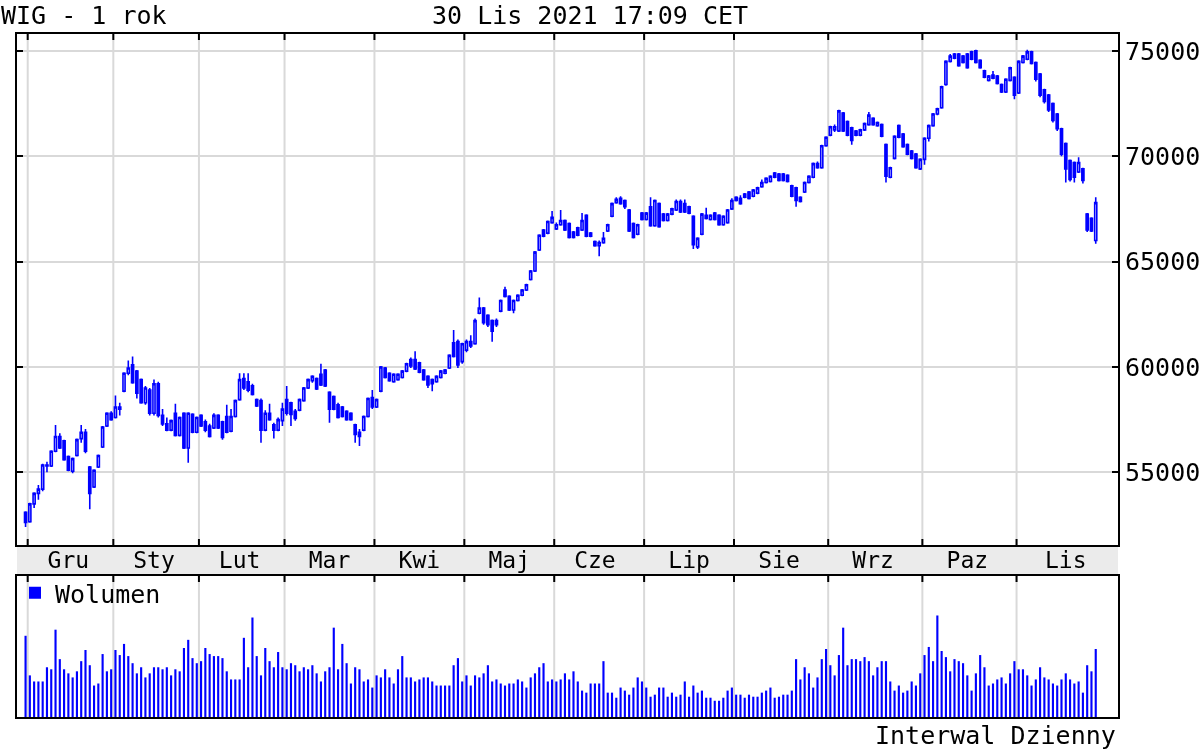  What do you see at coordinates (419, 559) in the screenshot?
I see `x-tick-label: Kwi` at bounding box center [419, 559].